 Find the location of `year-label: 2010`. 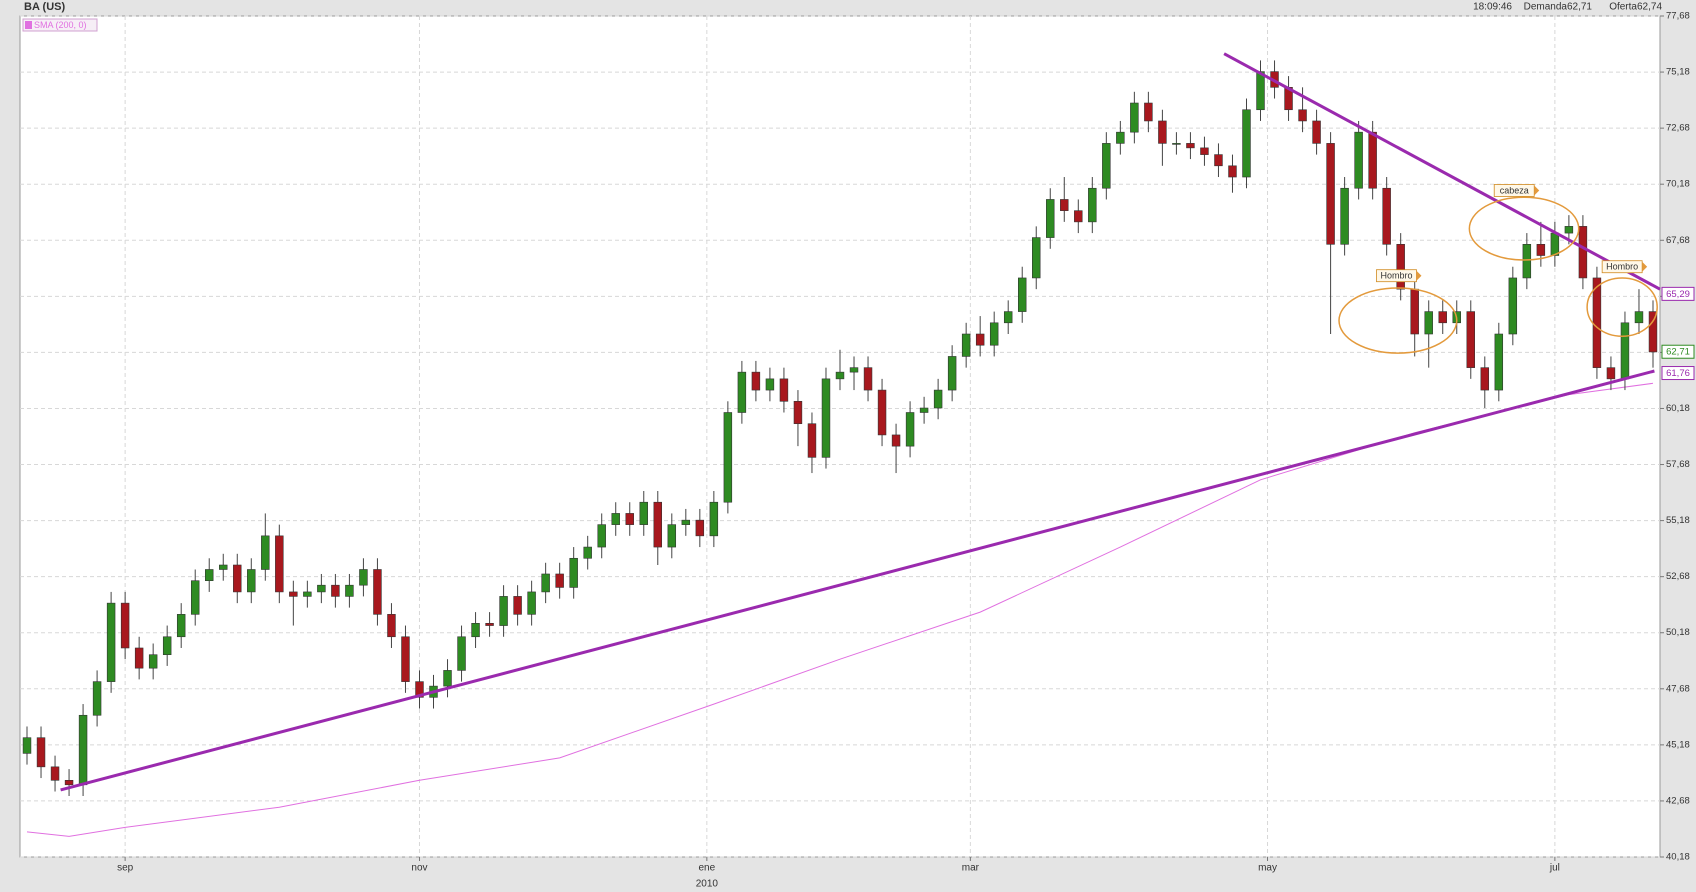

year-label: 2010 is located at coordinates (707, 884).